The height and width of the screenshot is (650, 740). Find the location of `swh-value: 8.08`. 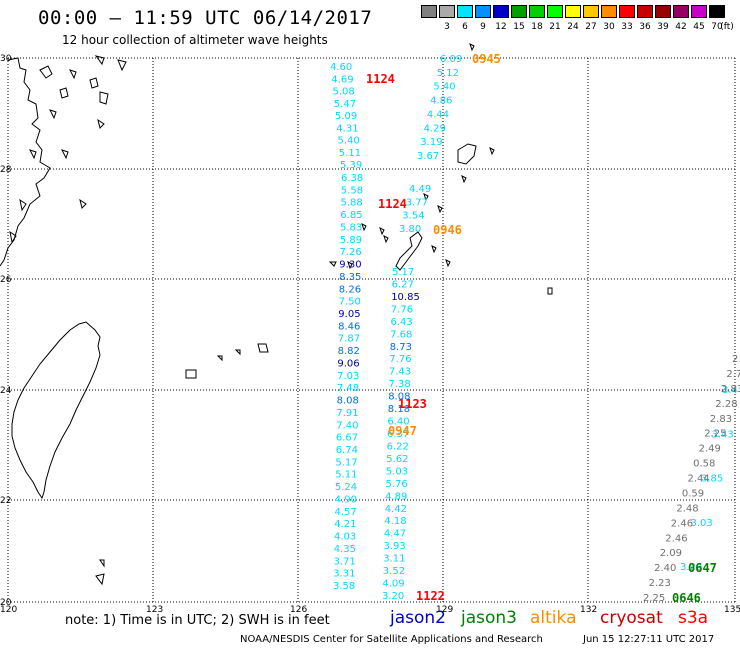

swh-value: 8.08 is located at coordinates (348, 401).